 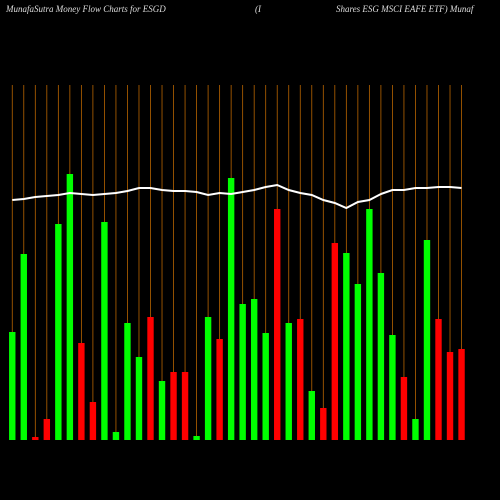 I want to click on chart-title: MunafaSutra Money Flow Charts for ESGD, so click(x=85, y=9).